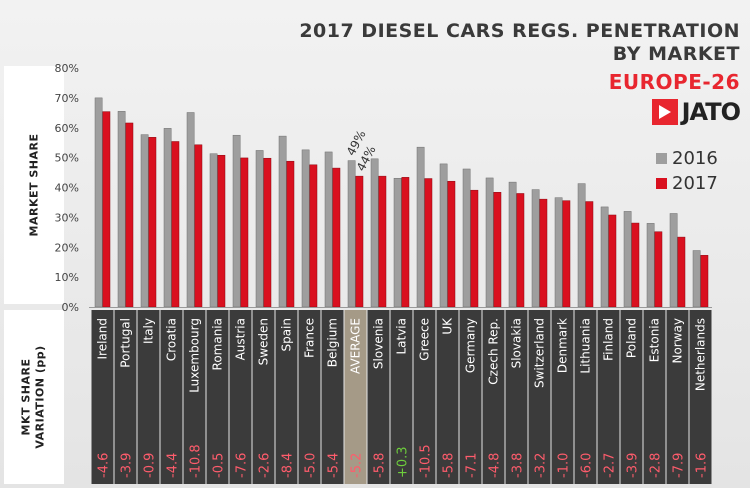 Image resolution: width=750 pixels, height=488 pixels. Describe the element at coordinates (497, 250) in the screenshot. I see `bar-2017-czech-rep` at that location.